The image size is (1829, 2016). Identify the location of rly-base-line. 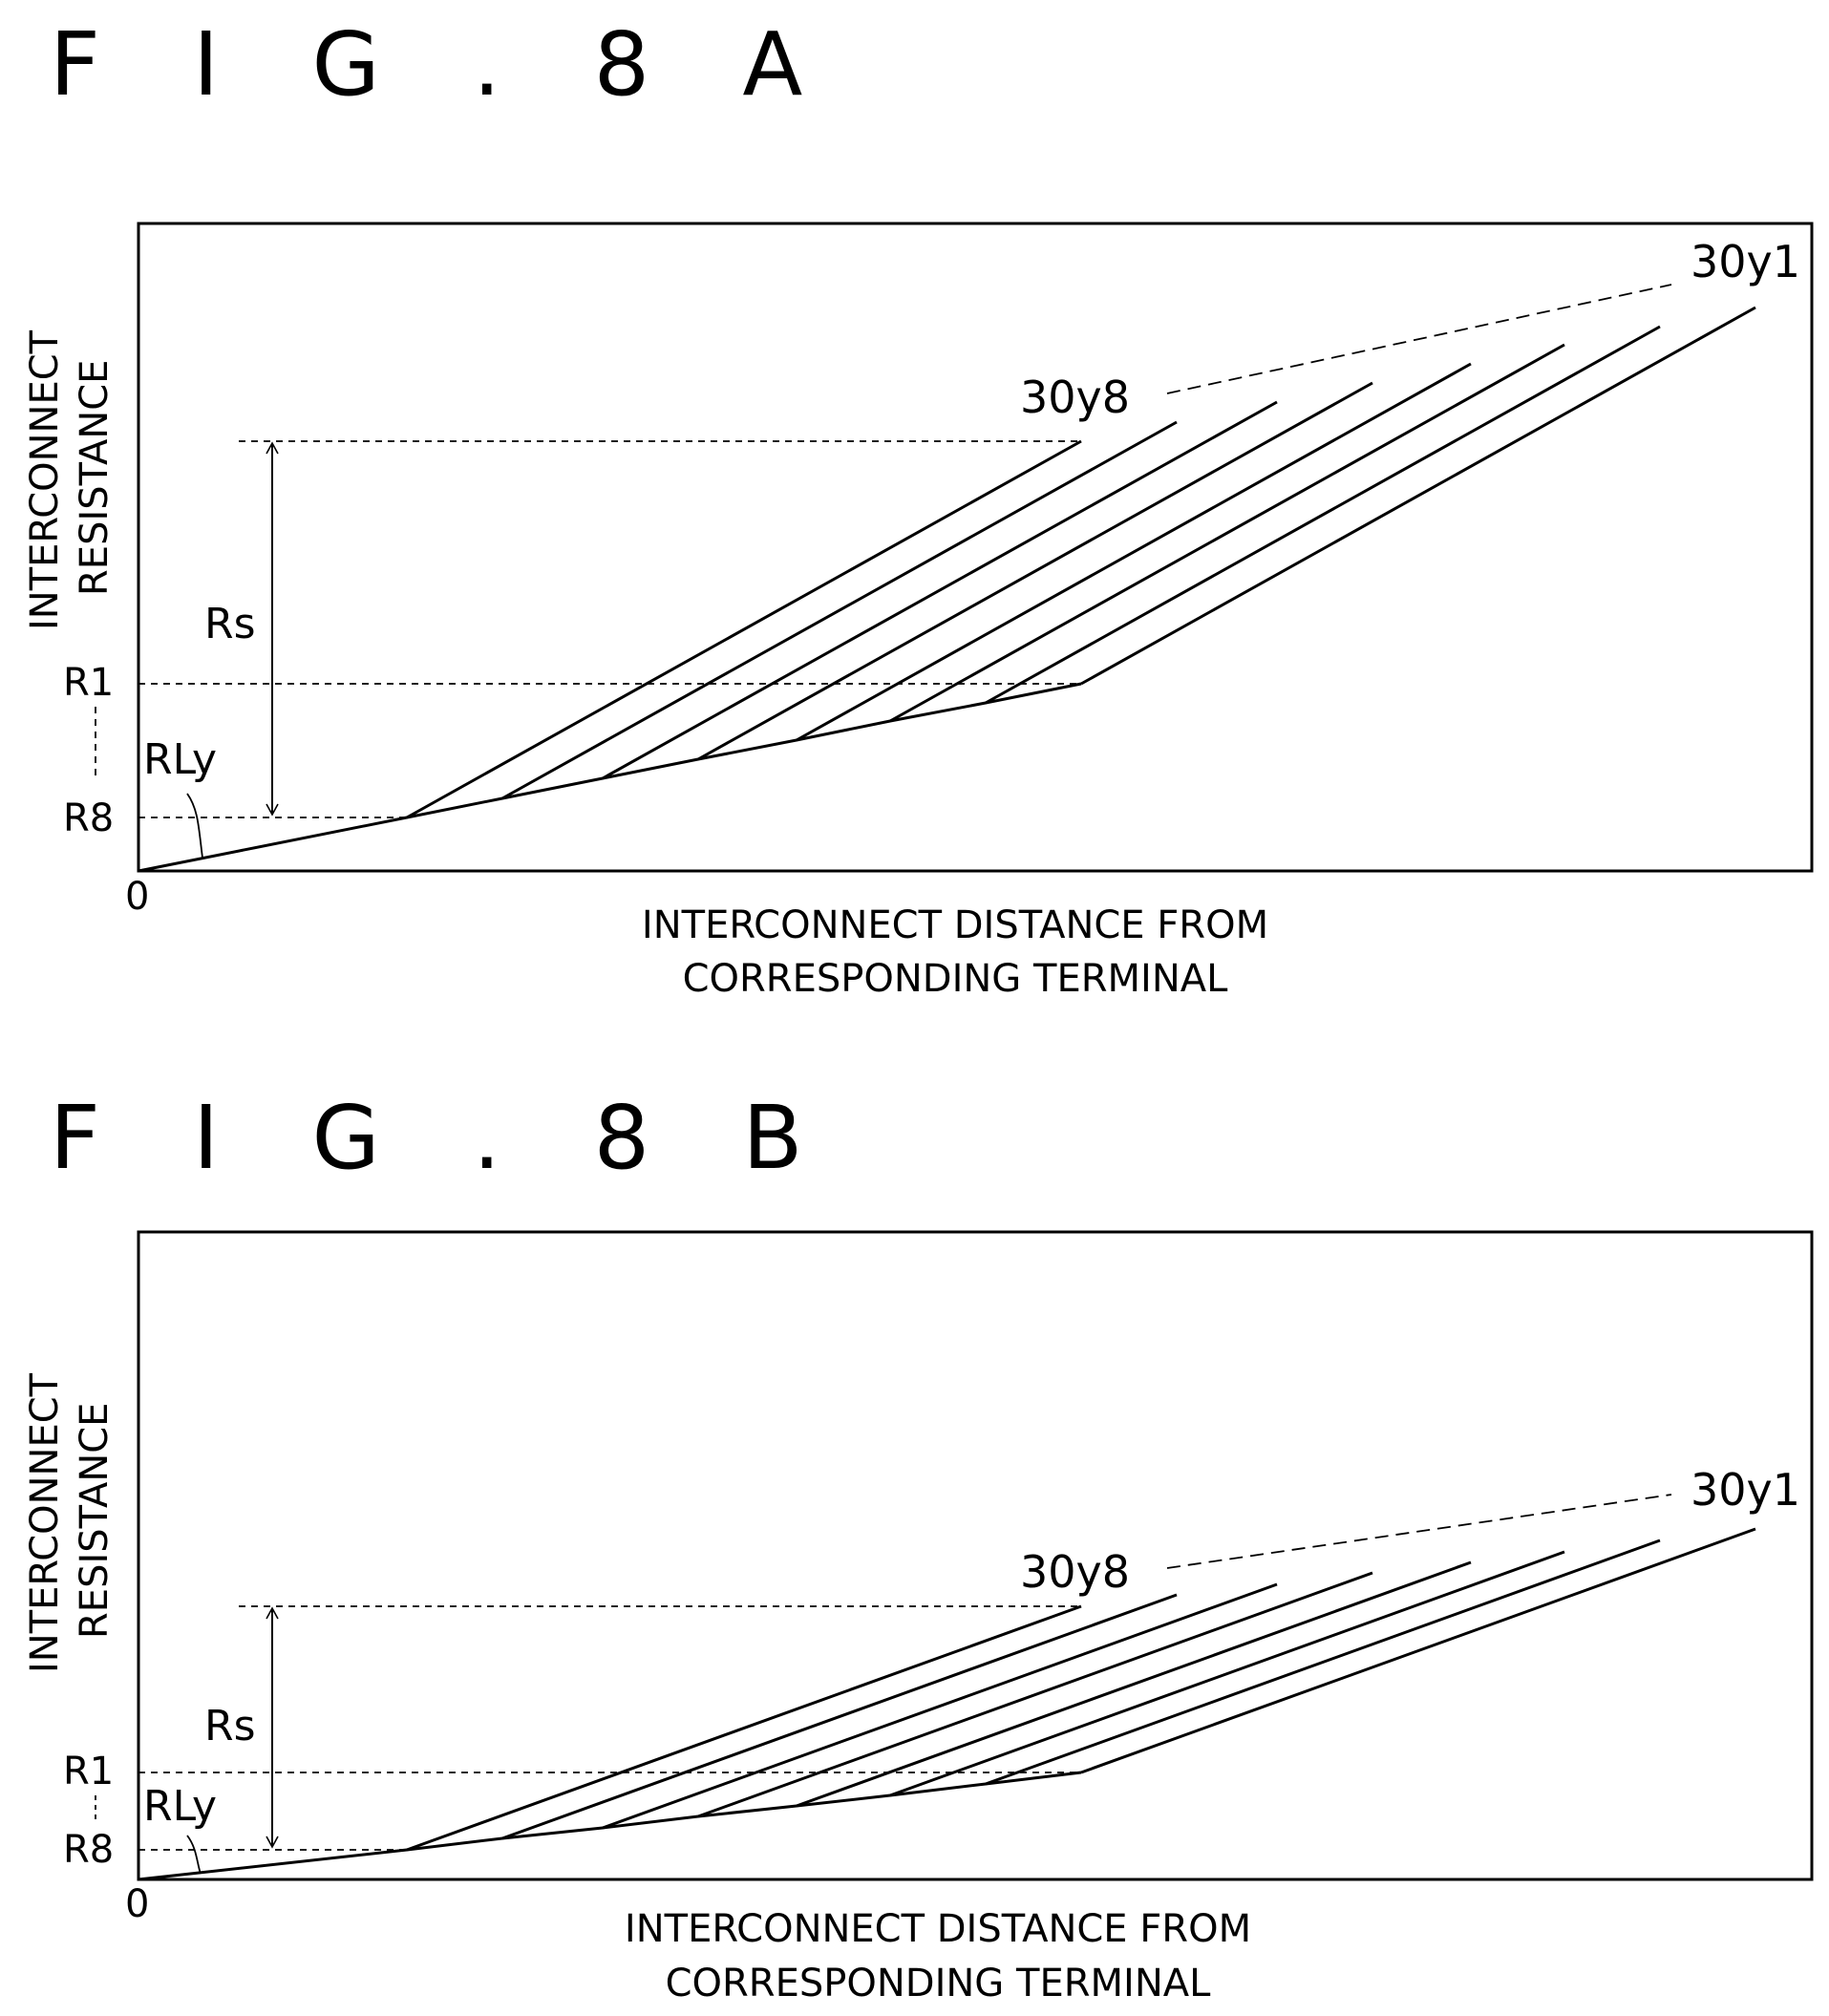
(610, 777).